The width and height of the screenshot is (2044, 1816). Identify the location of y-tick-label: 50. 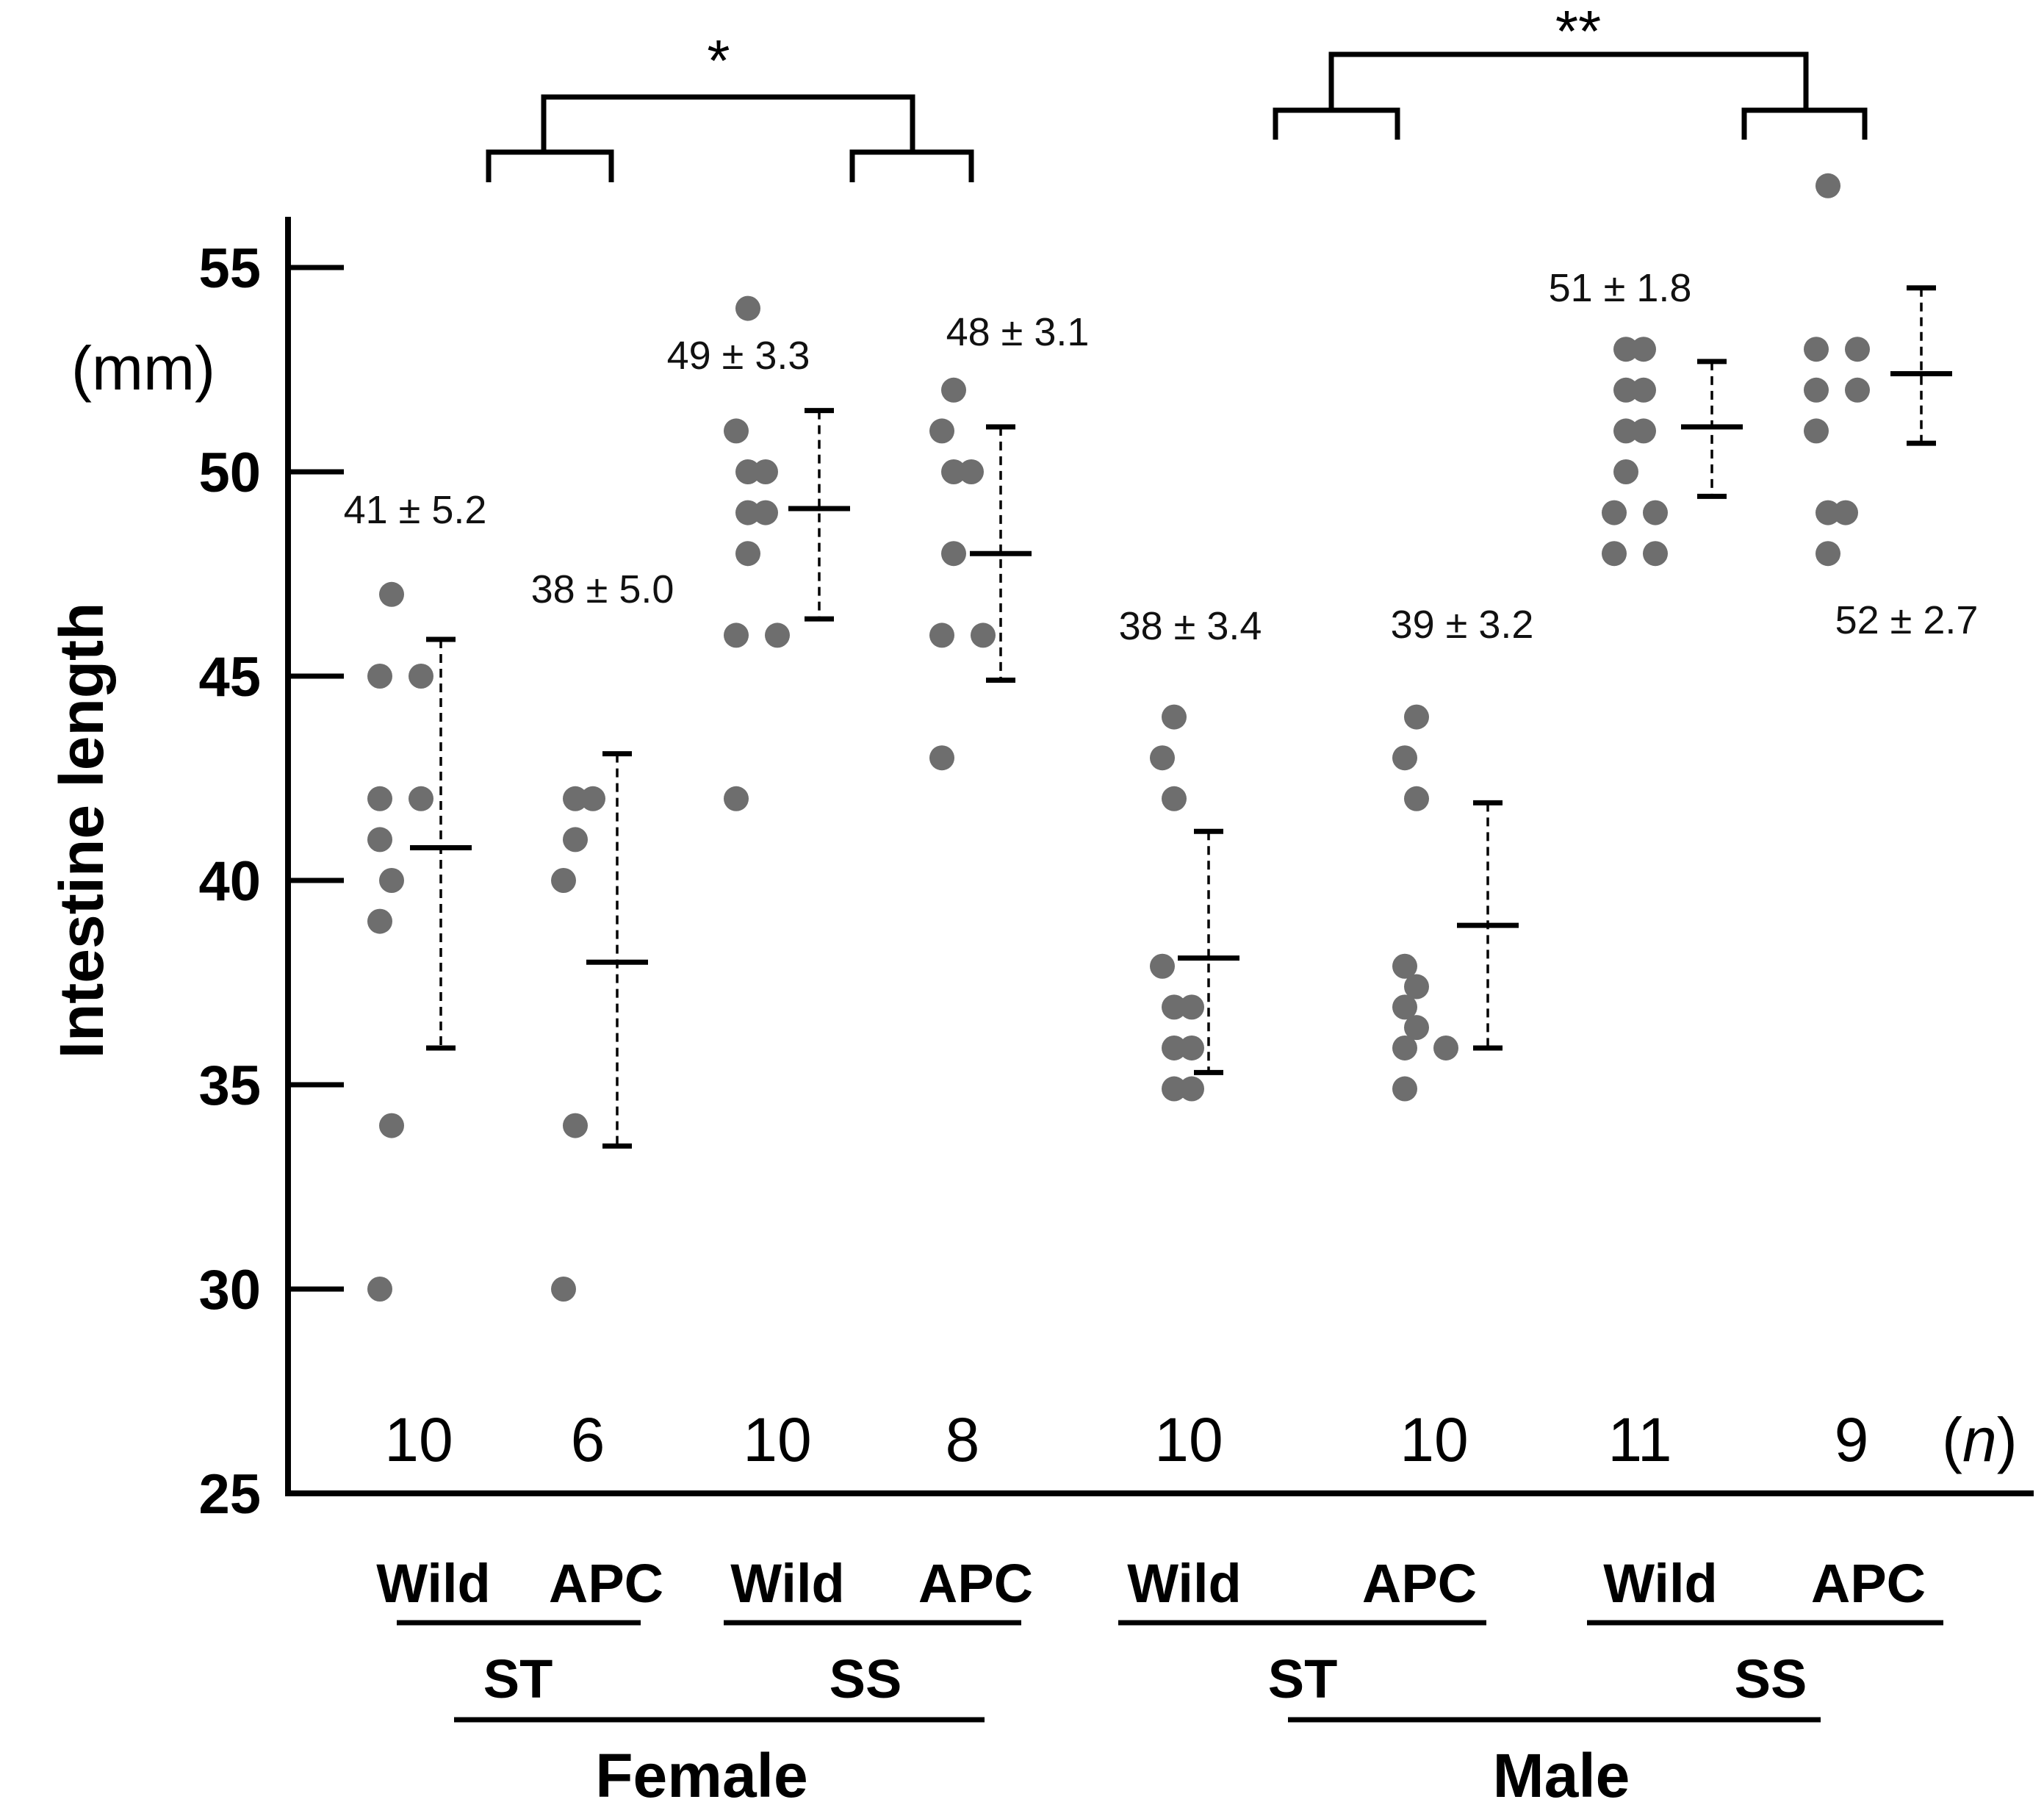
(229, 473).